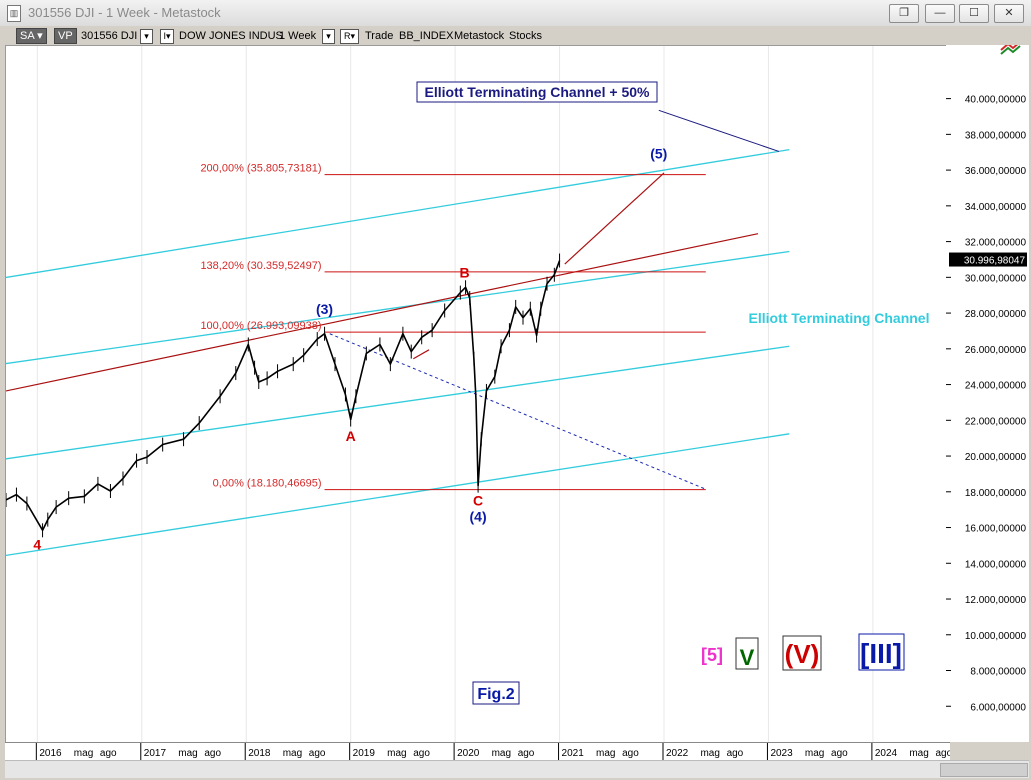  What do you see at coordinates (1009, 13) in the screenshot?
I see `close-icon: ✕` at bounding box center [1009, 13].